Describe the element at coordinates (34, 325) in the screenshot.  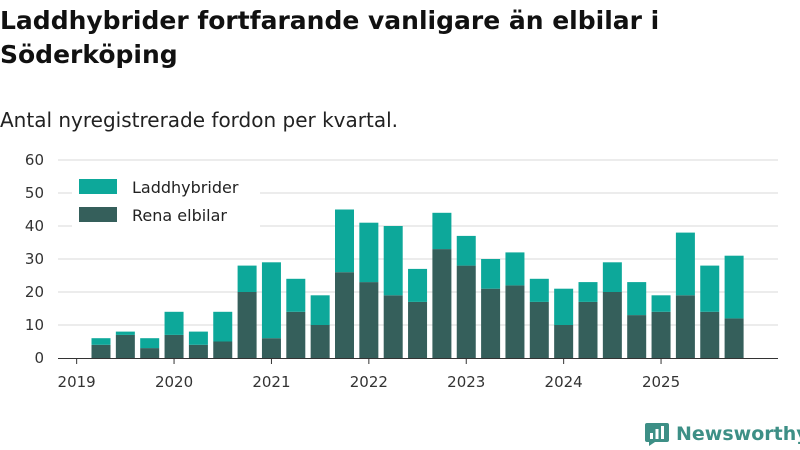
I see `y-tick-label: 10` at that location.